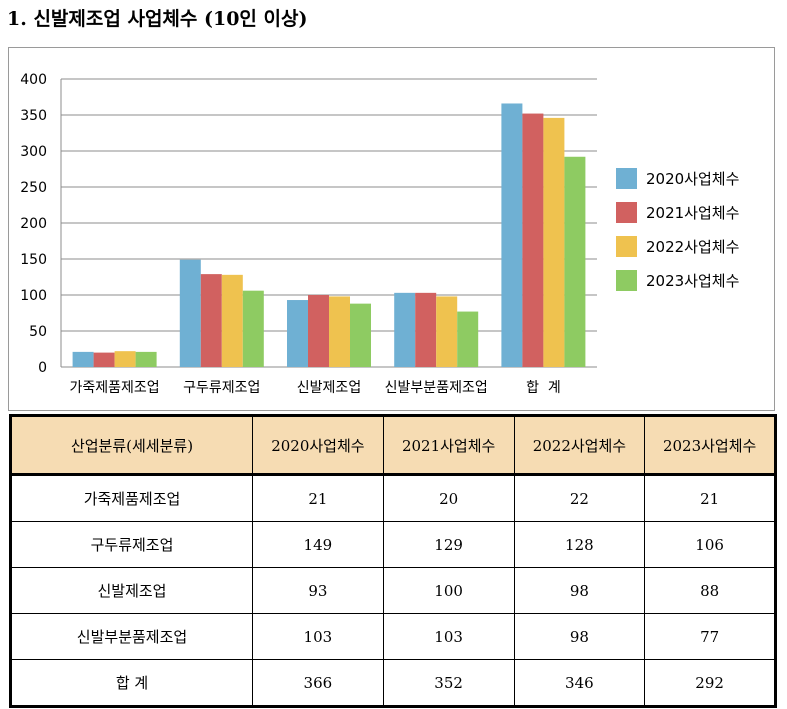 The image size is (787, 709). What do you see at coordinates (33, 260) in the screenshot?
I see `y-tick-label: 150` at bounding box center [33, 260].